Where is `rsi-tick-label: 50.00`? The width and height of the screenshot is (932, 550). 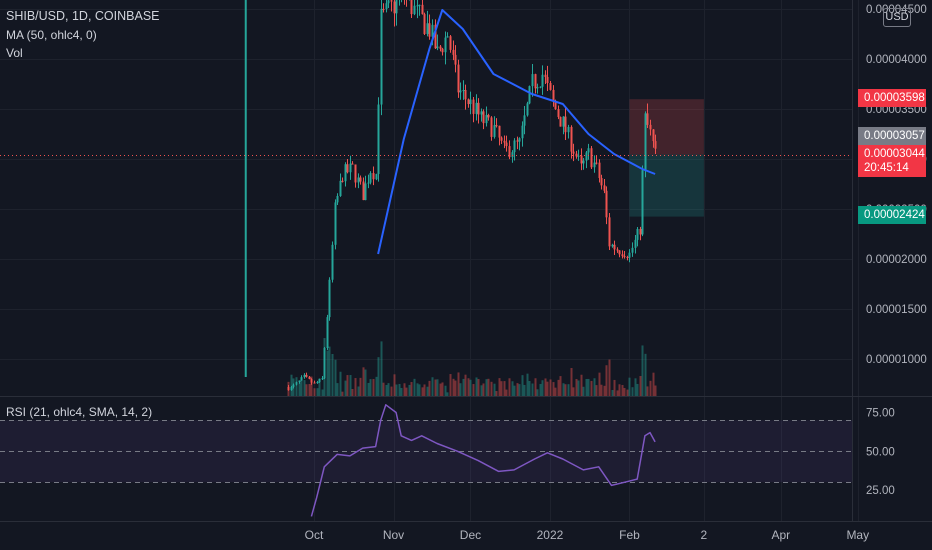
rsi-tick-label: 50.00 is located at coordinates (880, 452).